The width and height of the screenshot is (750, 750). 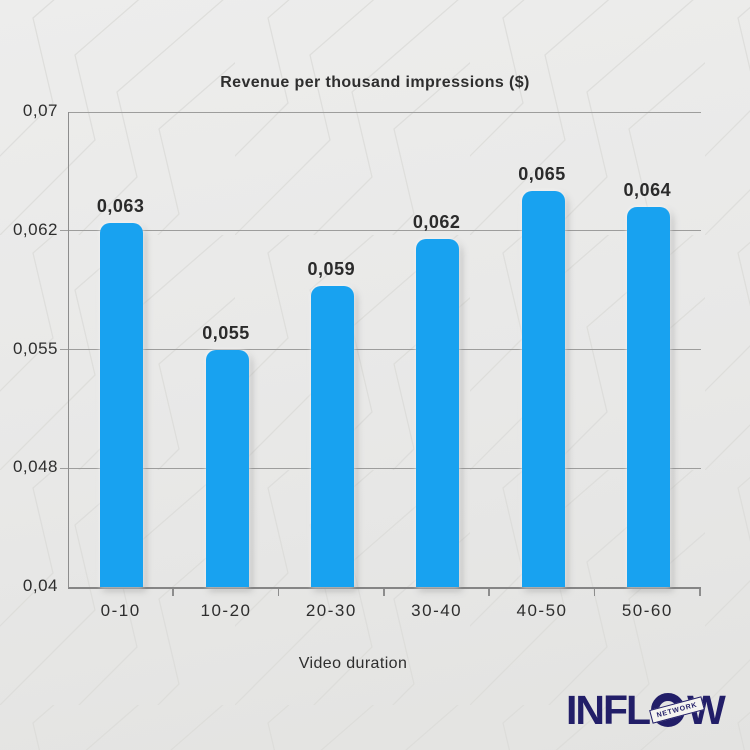 I want to click on x-tick-label: 30-40, so click(x=437, y=610).